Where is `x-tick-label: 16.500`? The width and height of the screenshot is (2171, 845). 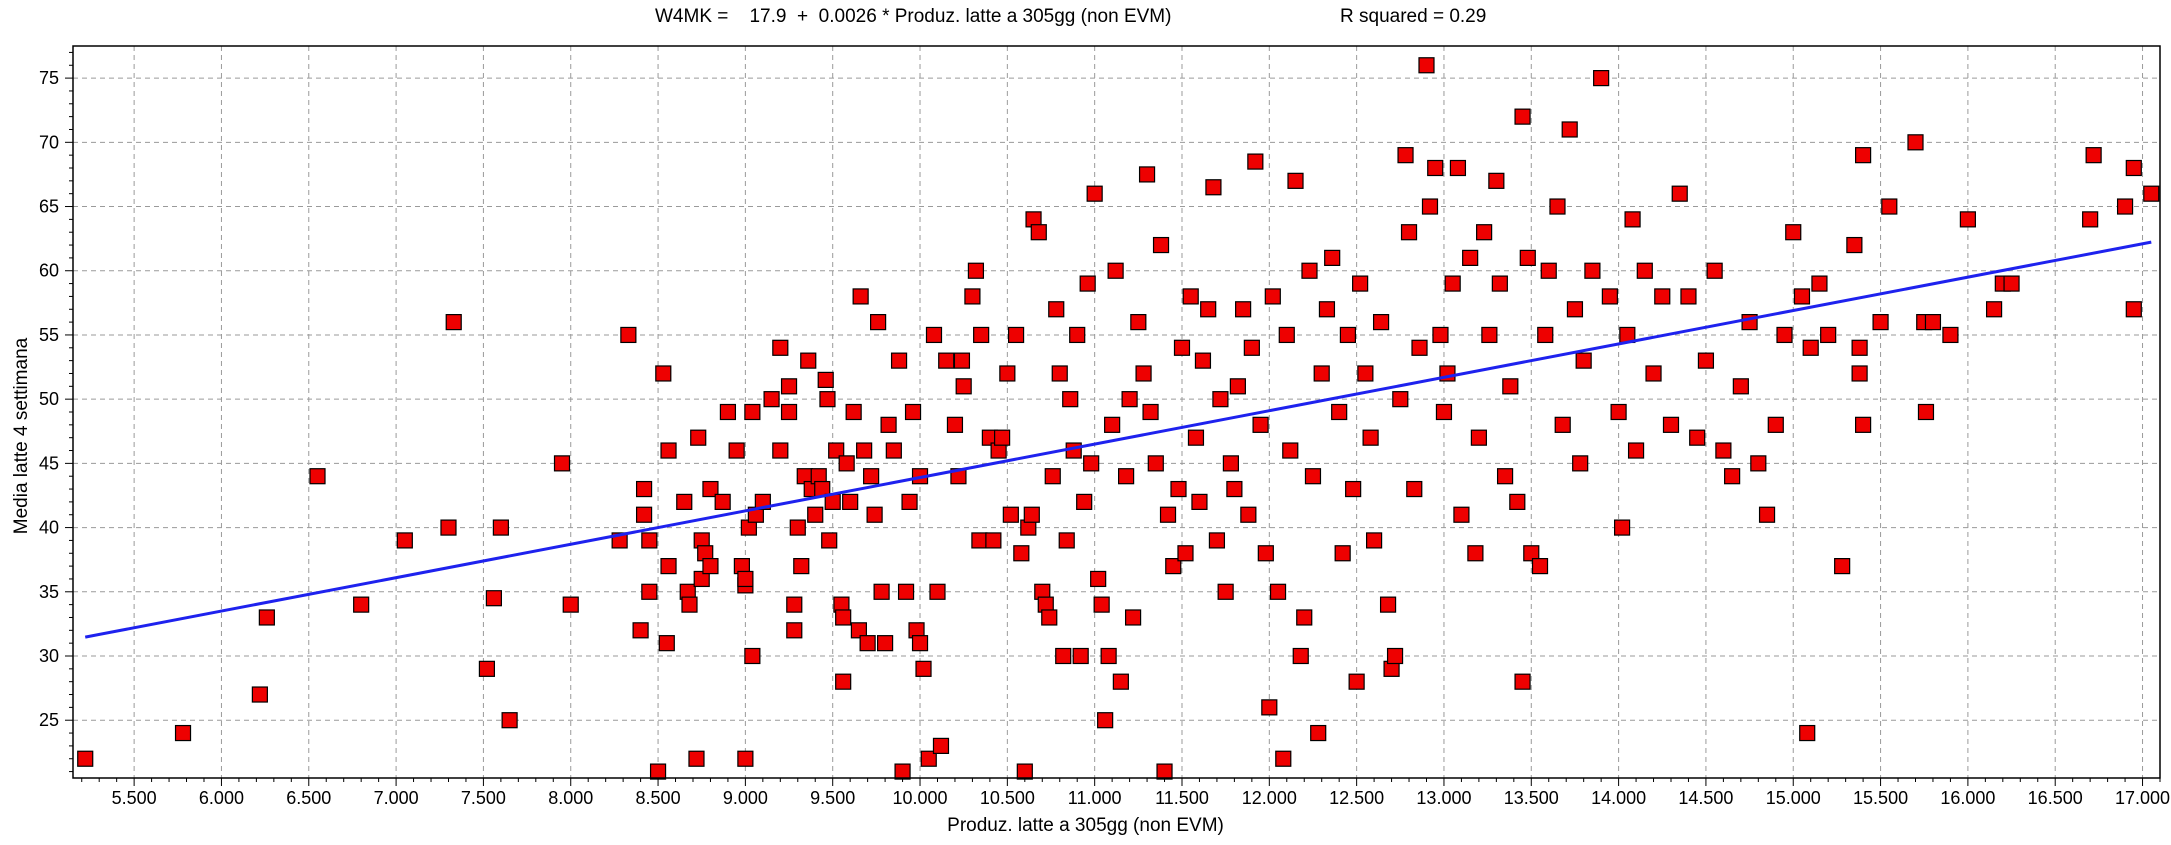 x-tick-label: 16.500 is located at coordinates (2055, 798).